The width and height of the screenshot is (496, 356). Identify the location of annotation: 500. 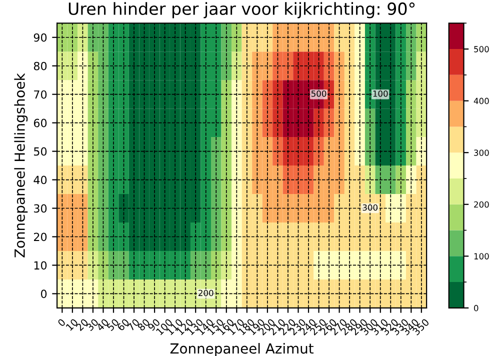
(318, 93).